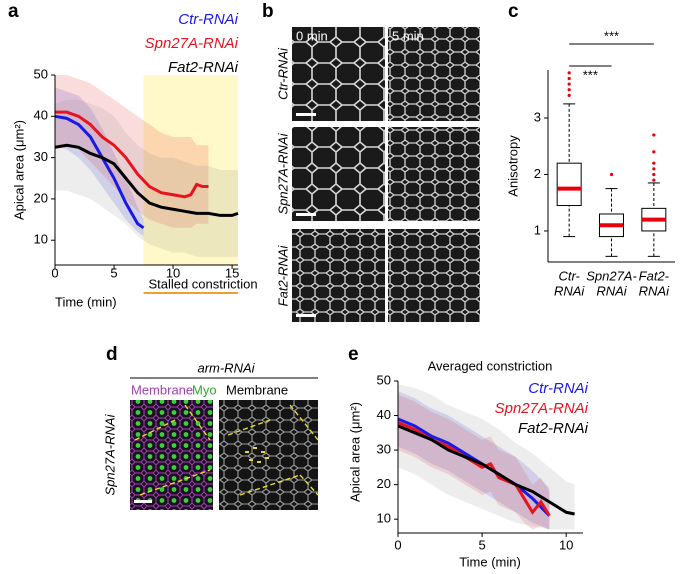  What do you see at coordinates (569, 275) in the screenshot?
I see `x-tick-label: Ctr-` at bounding box center [569, 275].